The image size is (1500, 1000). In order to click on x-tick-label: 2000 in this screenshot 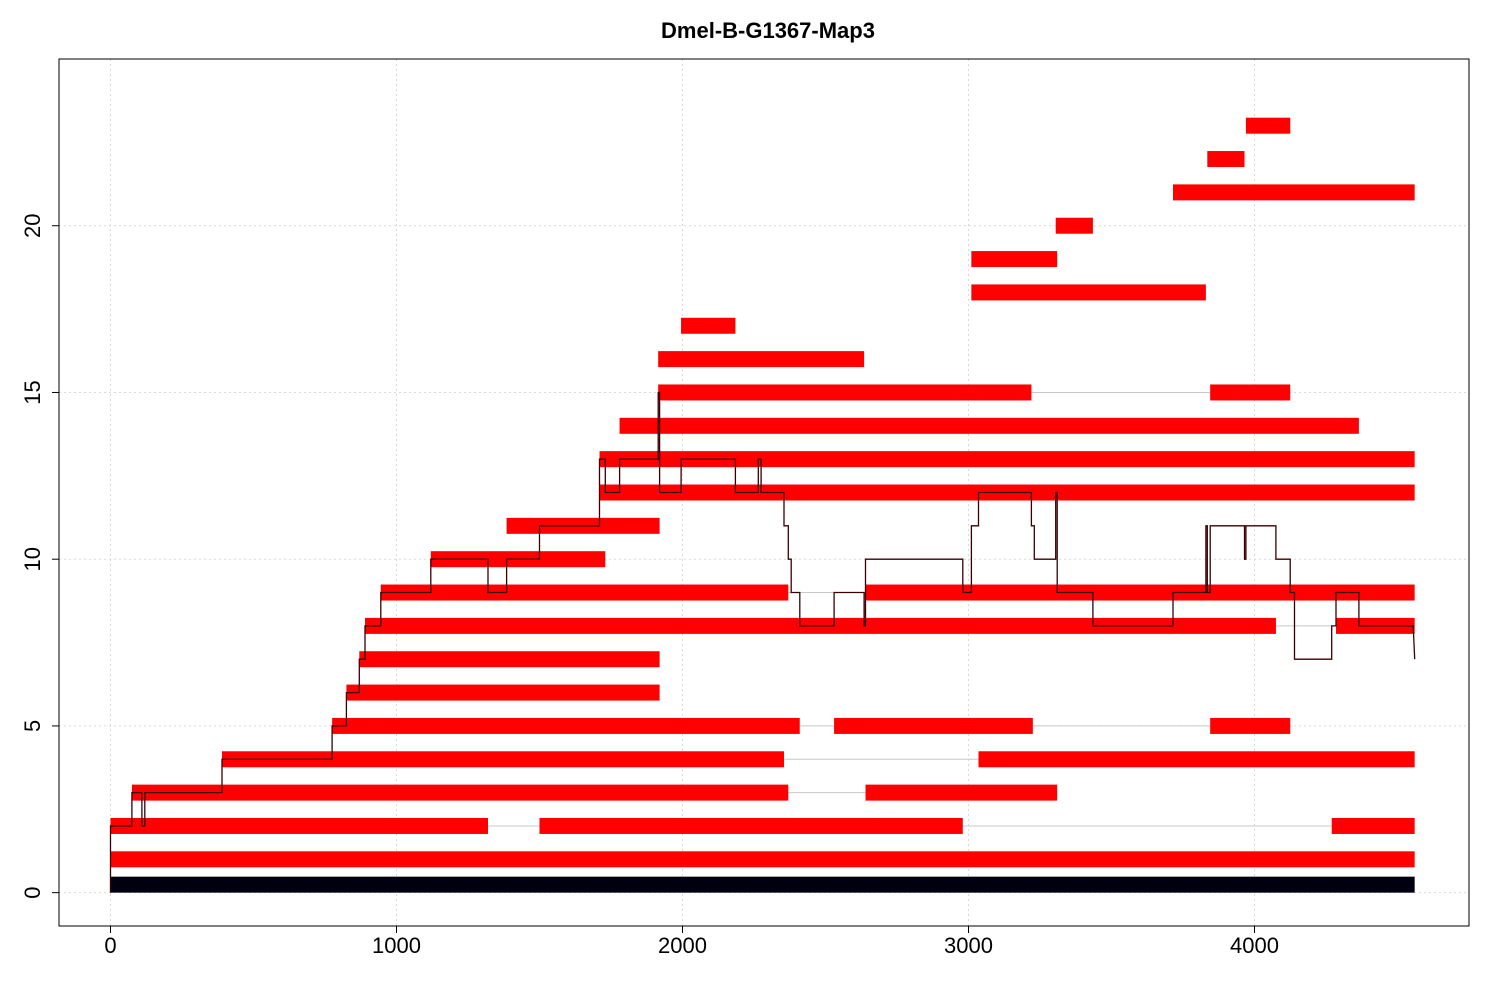, I will do `click(682, 945)`.